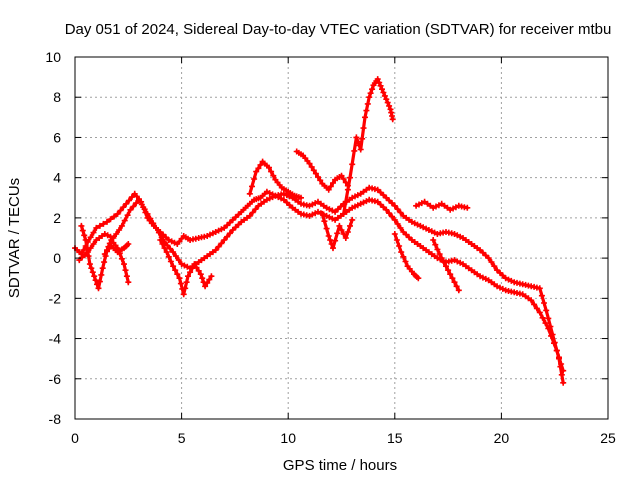 The image size is (640, 480). I want to click on x-tick-label: 10, so click(288, 438).